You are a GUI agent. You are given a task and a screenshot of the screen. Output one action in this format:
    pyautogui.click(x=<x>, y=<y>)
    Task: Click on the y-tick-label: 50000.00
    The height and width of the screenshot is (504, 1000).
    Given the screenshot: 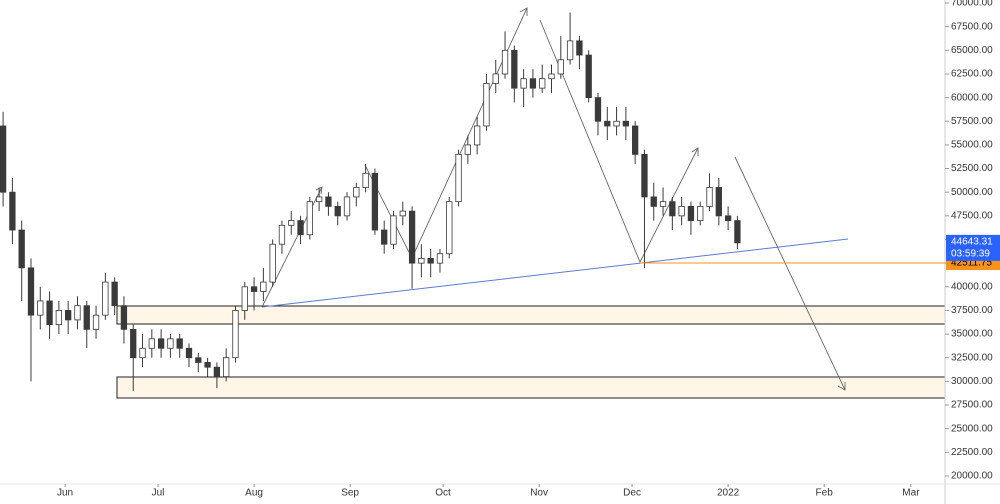 What is the action you would take?
    pyautogui.click(x=972, y=192)
    